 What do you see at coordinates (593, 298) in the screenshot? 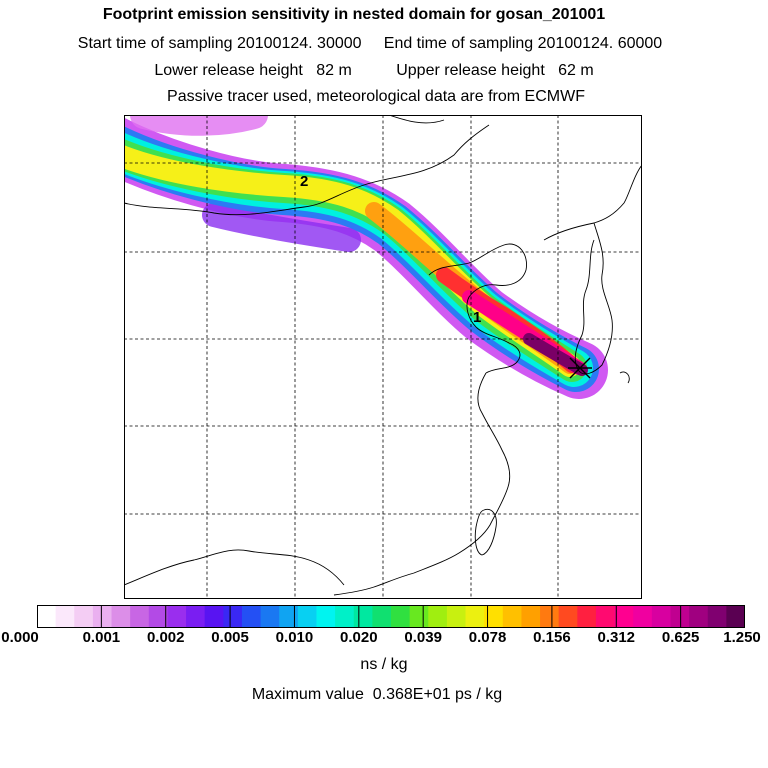
I see `korea-coast` at bounding box center [593, 298].